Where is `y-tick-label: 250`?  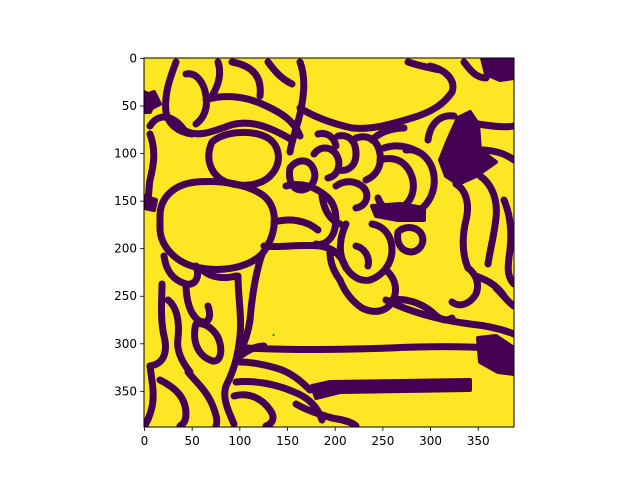 y-tick-label: 250 is located at coordinates (125, 296).